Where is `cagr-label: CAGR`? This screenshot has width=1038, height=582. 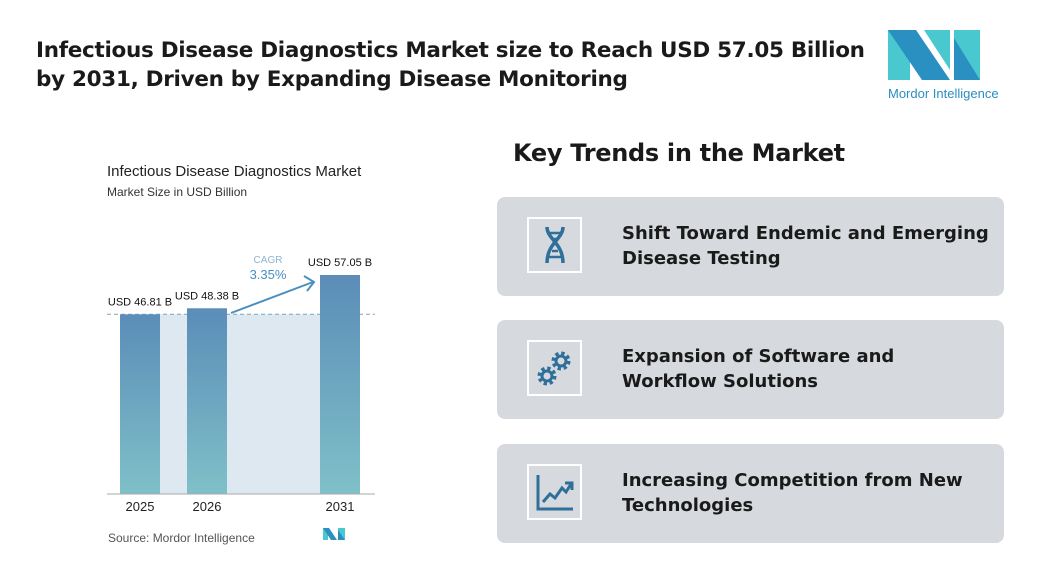 cagr-label: CAGR is located at coordinates (268, 260).